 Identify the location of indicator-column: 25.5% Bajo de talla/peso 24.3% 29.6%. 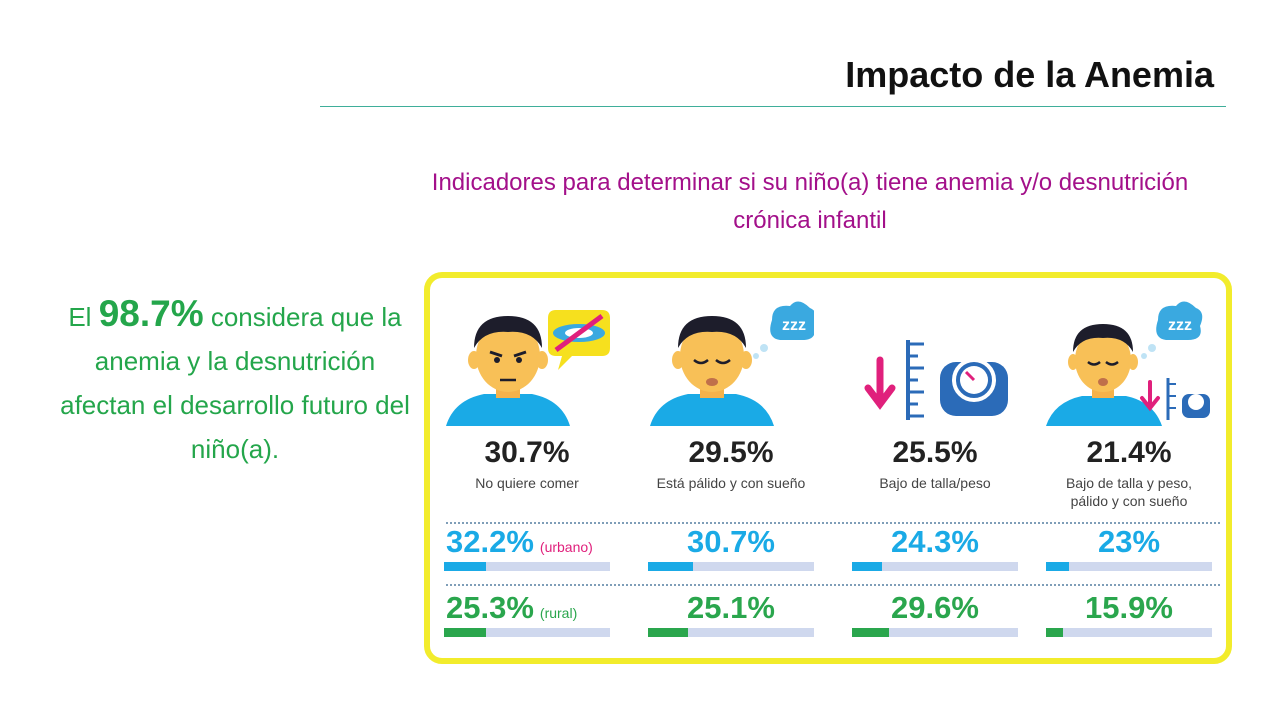
(935, 480).